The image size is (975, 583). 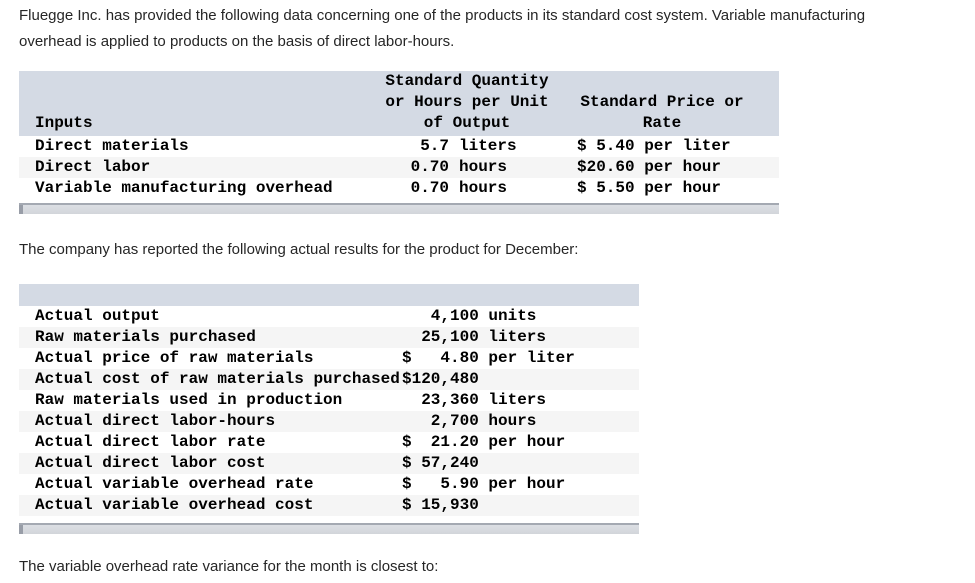 What do you see at coordinates (488, 146) in the screenshot?
I see `quantity-unit: liters` at bounding box center [488, 146].